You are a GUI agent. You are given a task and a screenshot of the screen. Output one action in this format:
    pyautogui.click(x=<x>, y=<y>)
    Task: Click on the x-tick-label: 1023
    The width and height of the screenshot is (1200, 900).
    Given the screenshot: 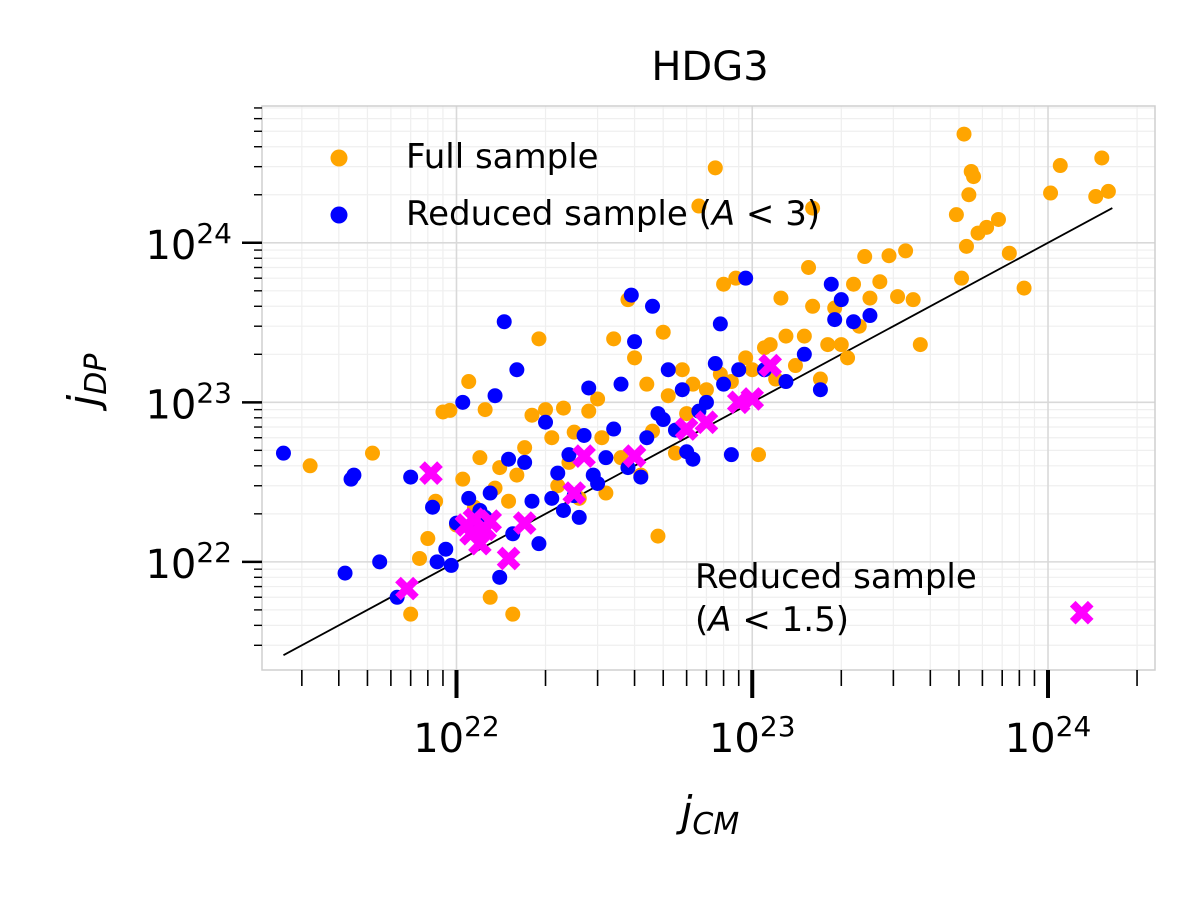 What is the action you would take?
    pyautogui.click(x=752, y=736)
    